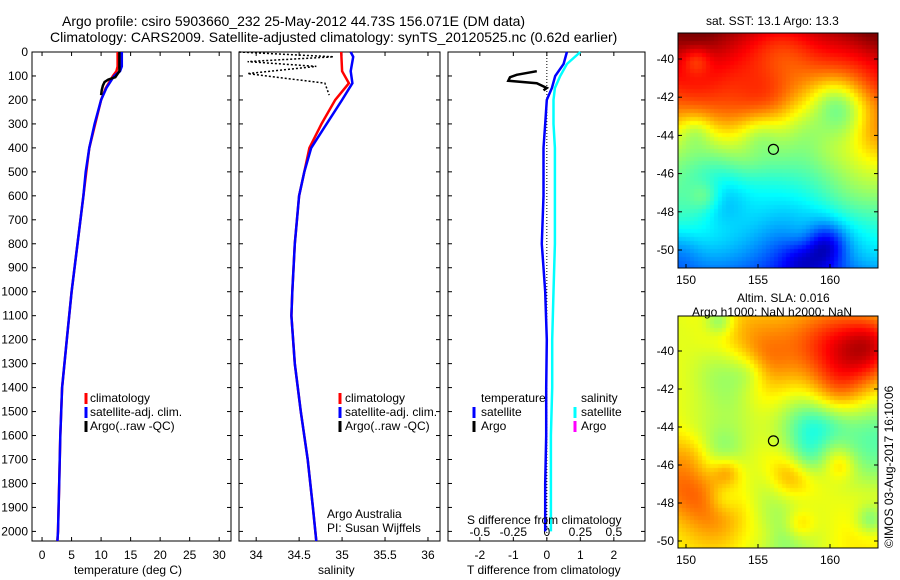  What do you see at coordinates (479, 532) in the screenshot?
I see `s-diff-tick-label: -0.5` at bounding box center [479, 532].